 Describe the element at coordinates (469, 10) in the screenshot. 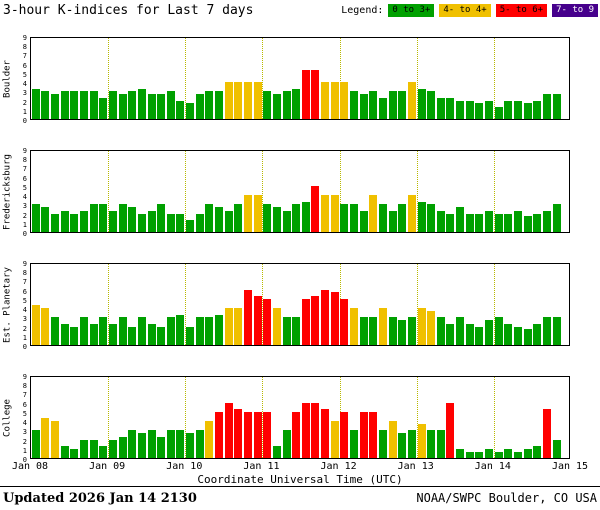

I see `legend: Legend: 0 to 3+ 4- to 4+ 5- to 6+ 7- to 9` at that location.